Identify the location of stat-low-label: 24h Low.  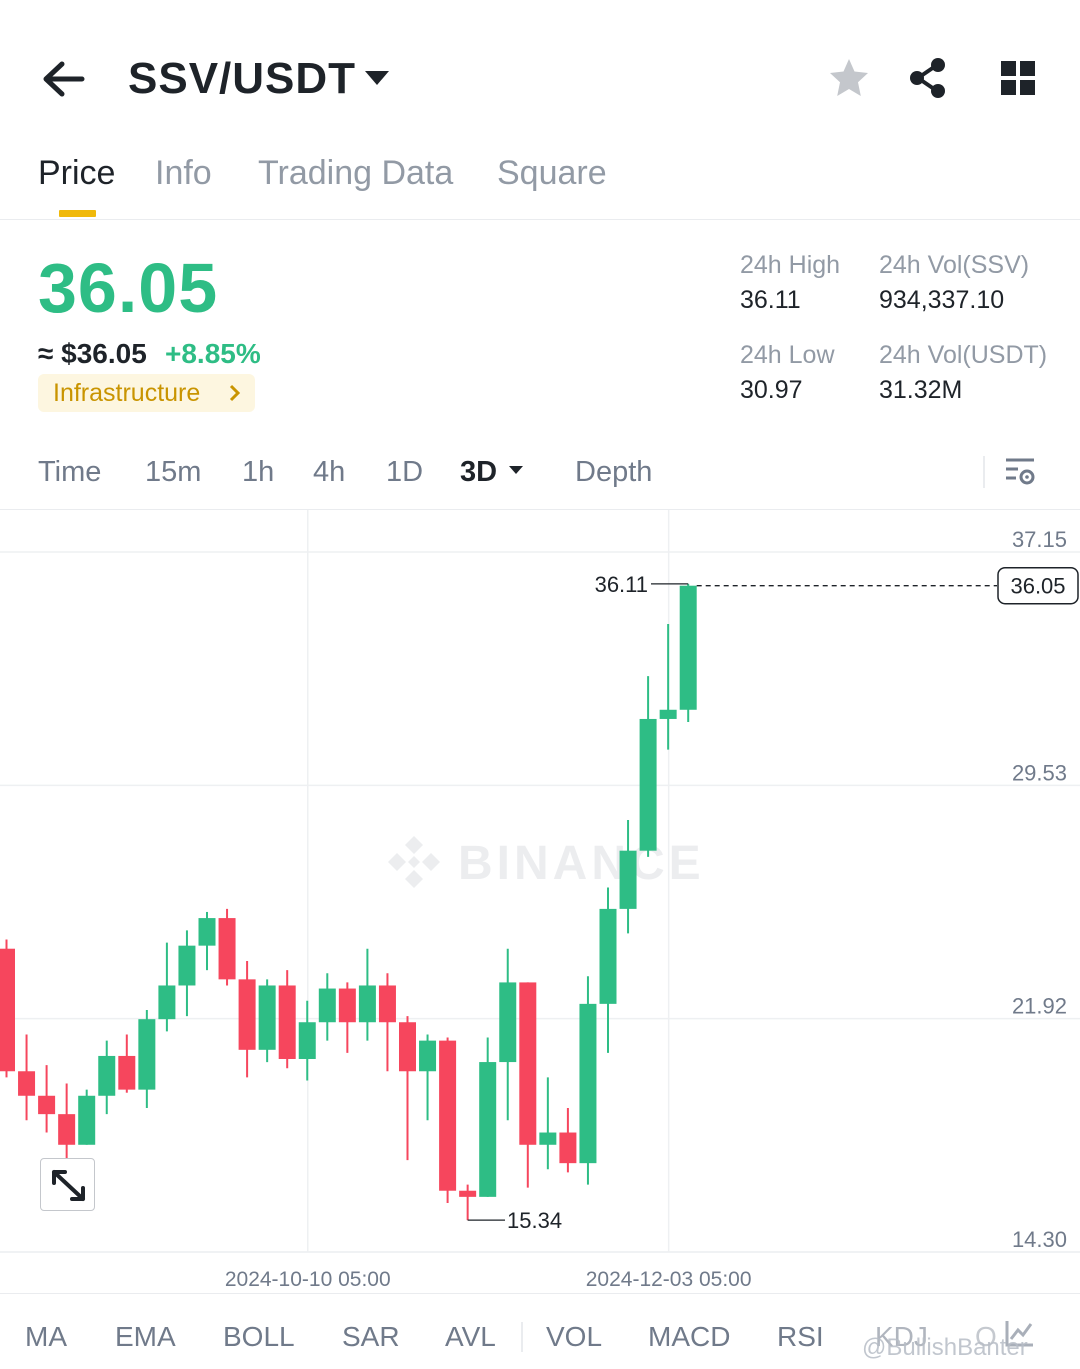
(787, 355).